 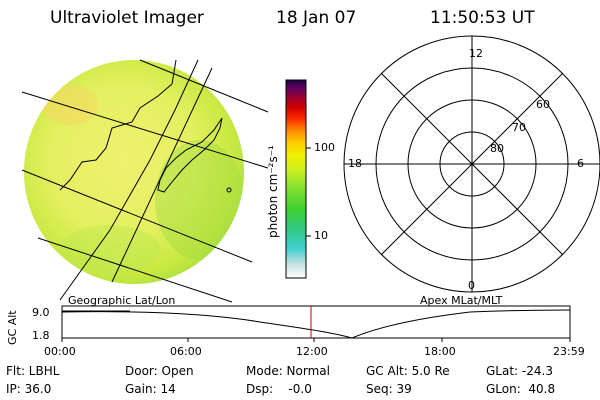 What do you see at coordinates (159, 371) in the screenshot?
I see `info-door: Door: Open` at bounding box center [159, 371].